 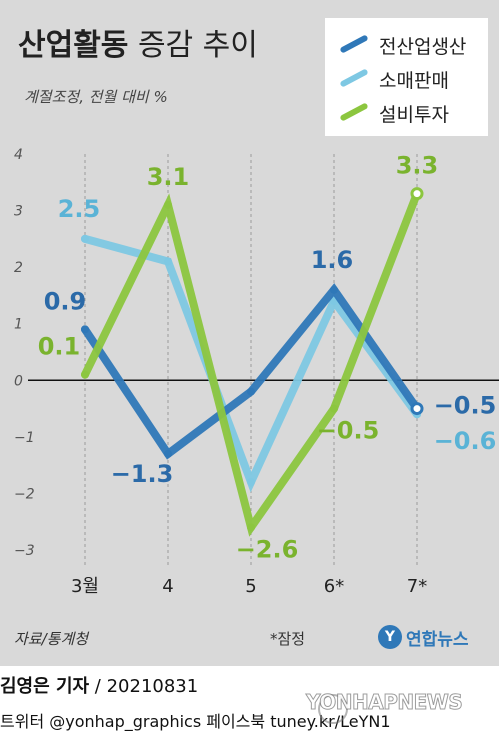 I want to click on logo-text: 연합뉴스, so click(x=437, y=640).